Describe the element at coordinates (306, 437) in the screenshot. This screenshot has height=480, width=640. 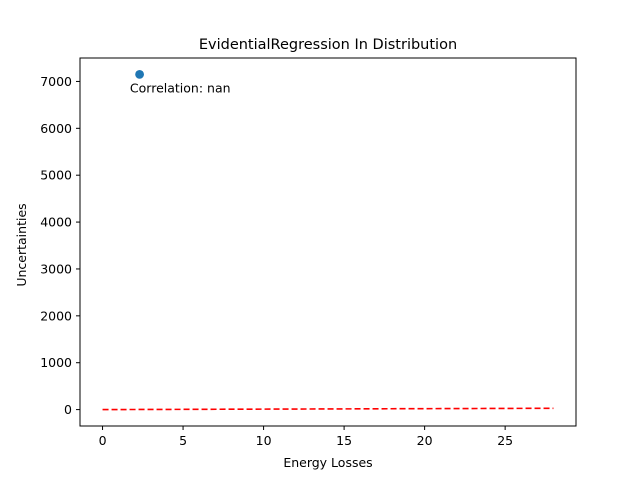
I see `x-axis-ticks: 0 5 10 15 20 25` at that location.